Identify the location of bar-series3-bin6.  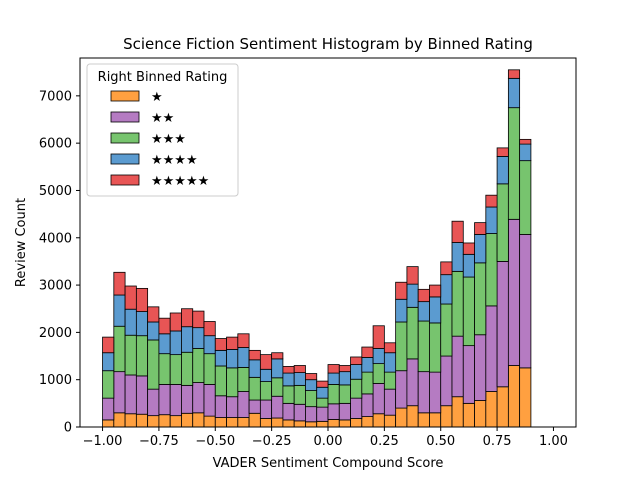
(164, 369).